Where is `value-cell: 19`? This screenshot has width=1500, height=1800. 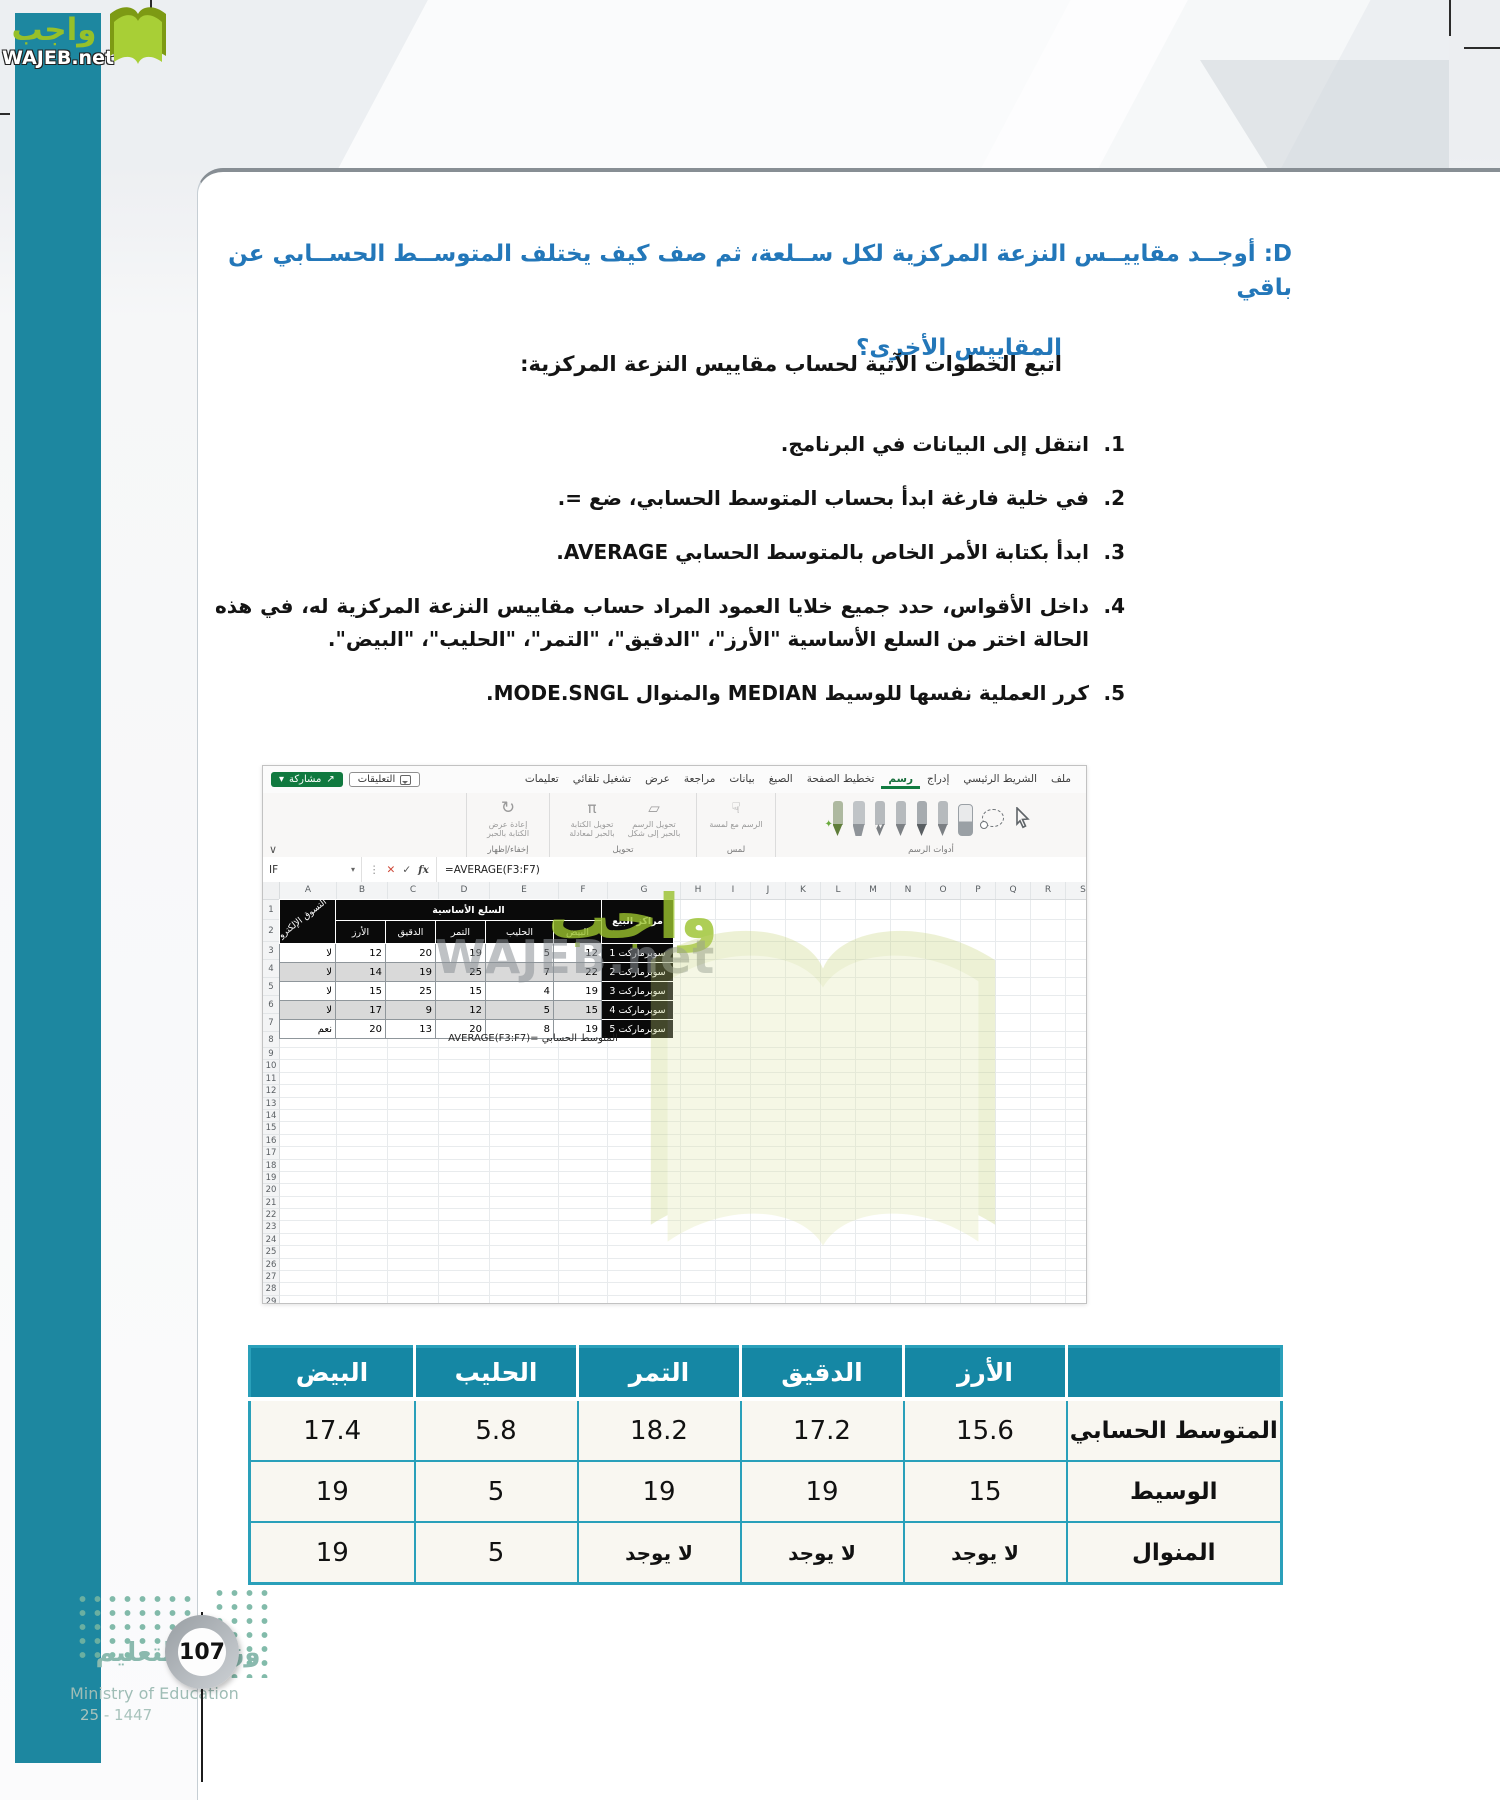 value-cell: 19 is located at coordinates (410, 972).